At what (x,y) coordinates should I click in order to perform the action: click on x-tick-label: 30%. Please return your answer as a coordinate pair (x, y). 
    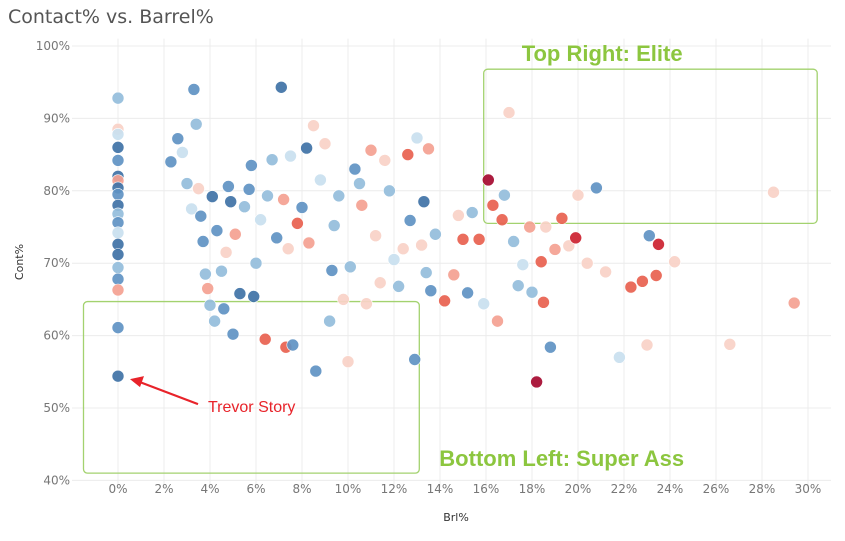
    Looking at the image, I should click on (808, 489).